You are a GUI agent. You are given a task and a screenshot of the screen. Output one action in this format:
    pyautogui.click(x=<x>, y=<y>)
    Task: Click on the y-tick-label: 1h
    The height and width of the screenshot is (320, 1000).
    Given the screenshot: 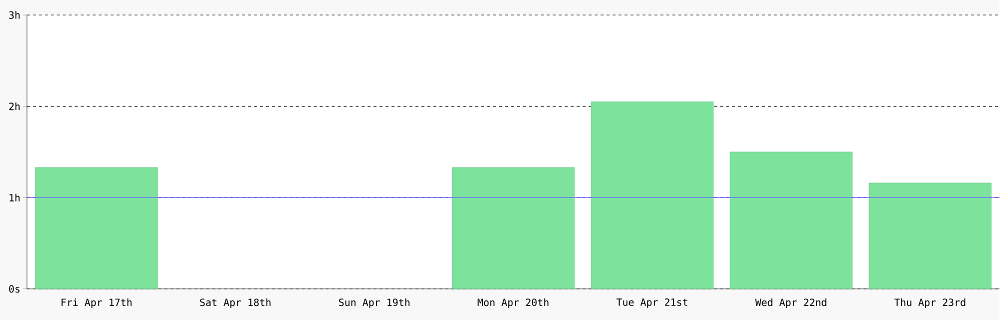 What is the action you would take?
    pyautogui.click(x=15, y=198)
    